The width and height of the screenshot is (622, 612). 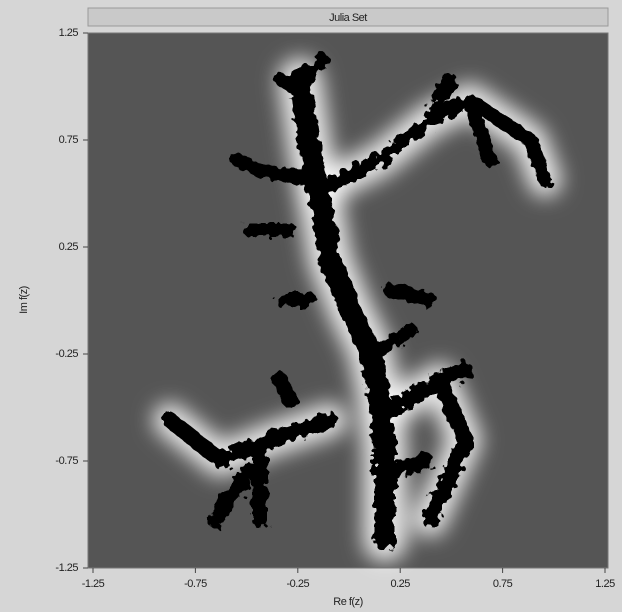 I want to click on y-axis-label: Im f(z), so click(x=24, y=300).